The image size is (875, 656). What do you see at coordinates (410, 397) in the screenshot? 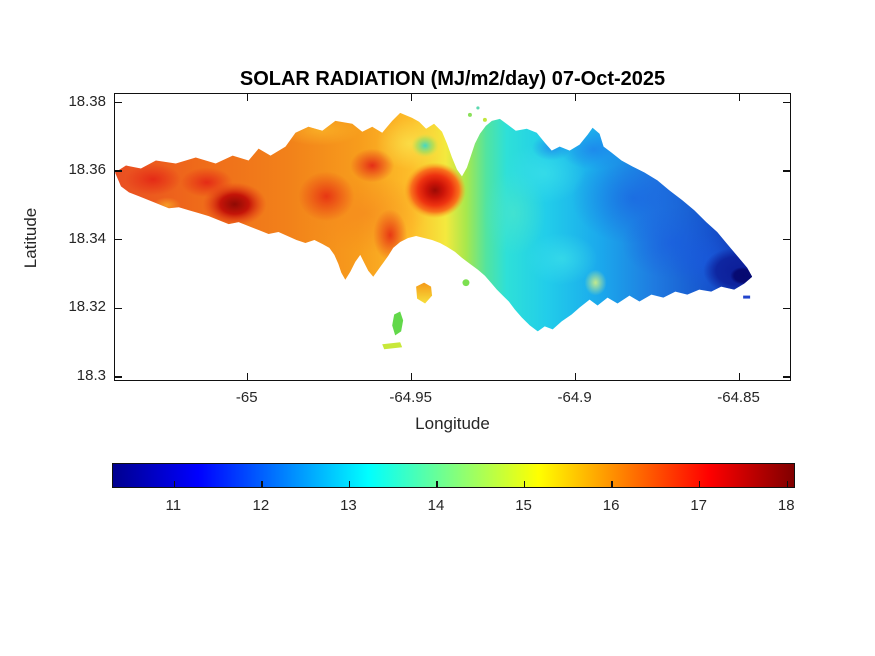
I see `x-tick-label: -64.95` at bounding box center [410, 397].